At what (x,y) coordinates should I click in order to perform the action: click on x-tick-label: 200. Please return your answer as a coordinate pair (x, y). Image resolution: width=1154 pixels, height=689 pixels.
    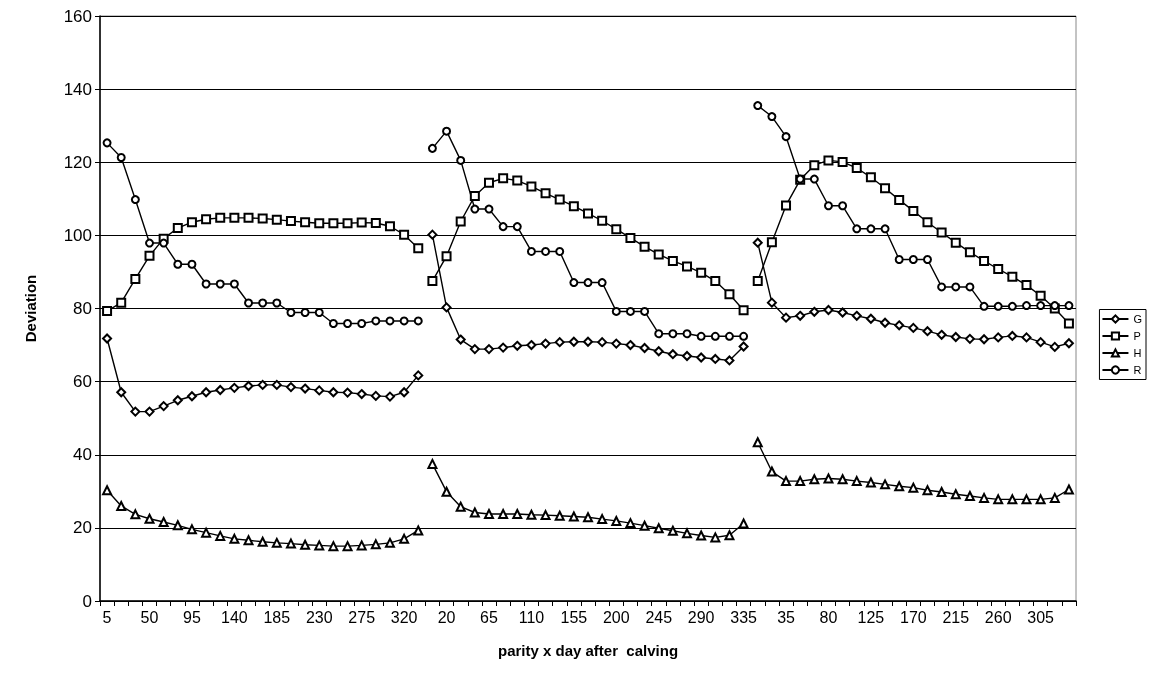
    Looking at the image, I should click on (616, 617).